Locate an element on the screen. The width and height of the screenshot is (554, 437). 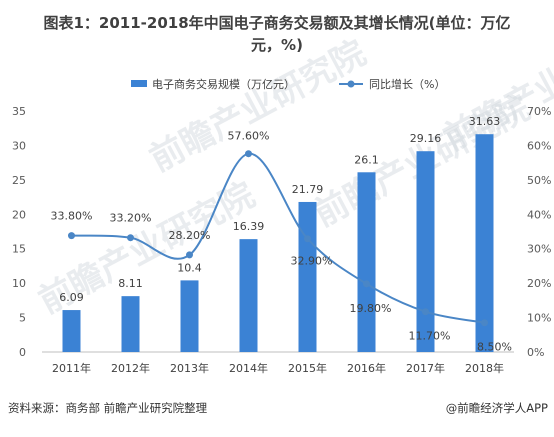
y-right-tick-label: 50% is located at coordinates (539, 180).